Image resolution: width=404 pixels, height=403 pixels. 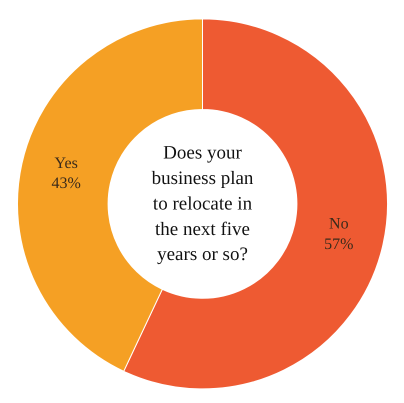 What do you see at coordinates (339, 244) in the screenshot?
I see `data-label: 57%` at bounding box center [339, 244].